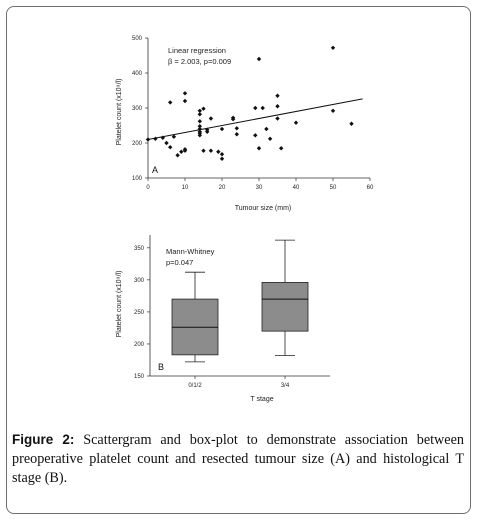 This screenshot has width=477, height=520. I want to click on b-y-tick-label: 300, so click(139, 281).